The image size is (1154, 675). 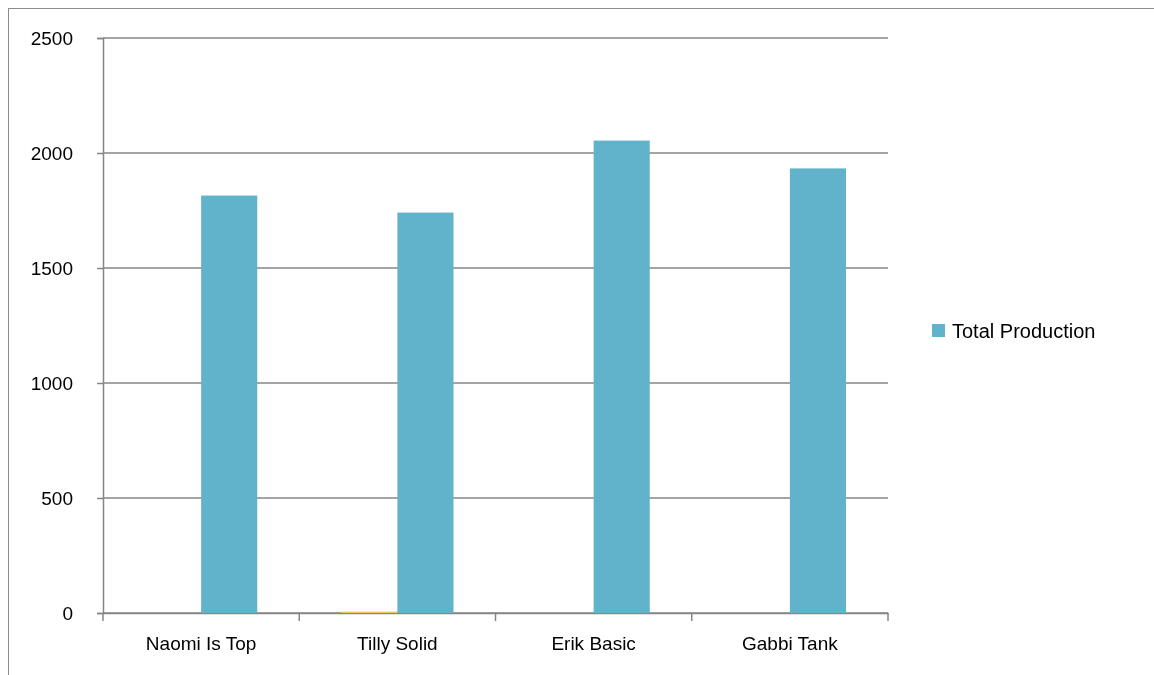 I want to click on y-tick-label: 500, so click(x=57, y=498).